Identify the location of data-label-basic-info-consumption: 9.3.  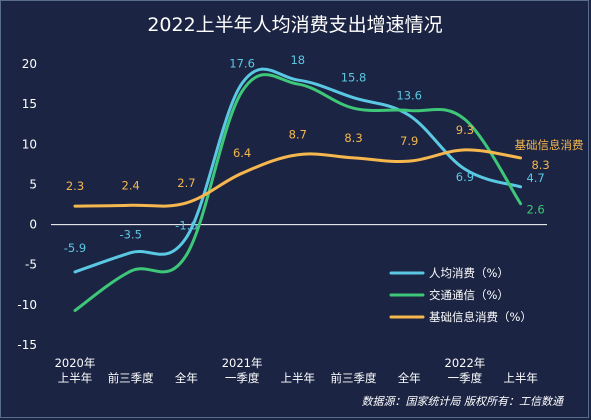
(465, 130).